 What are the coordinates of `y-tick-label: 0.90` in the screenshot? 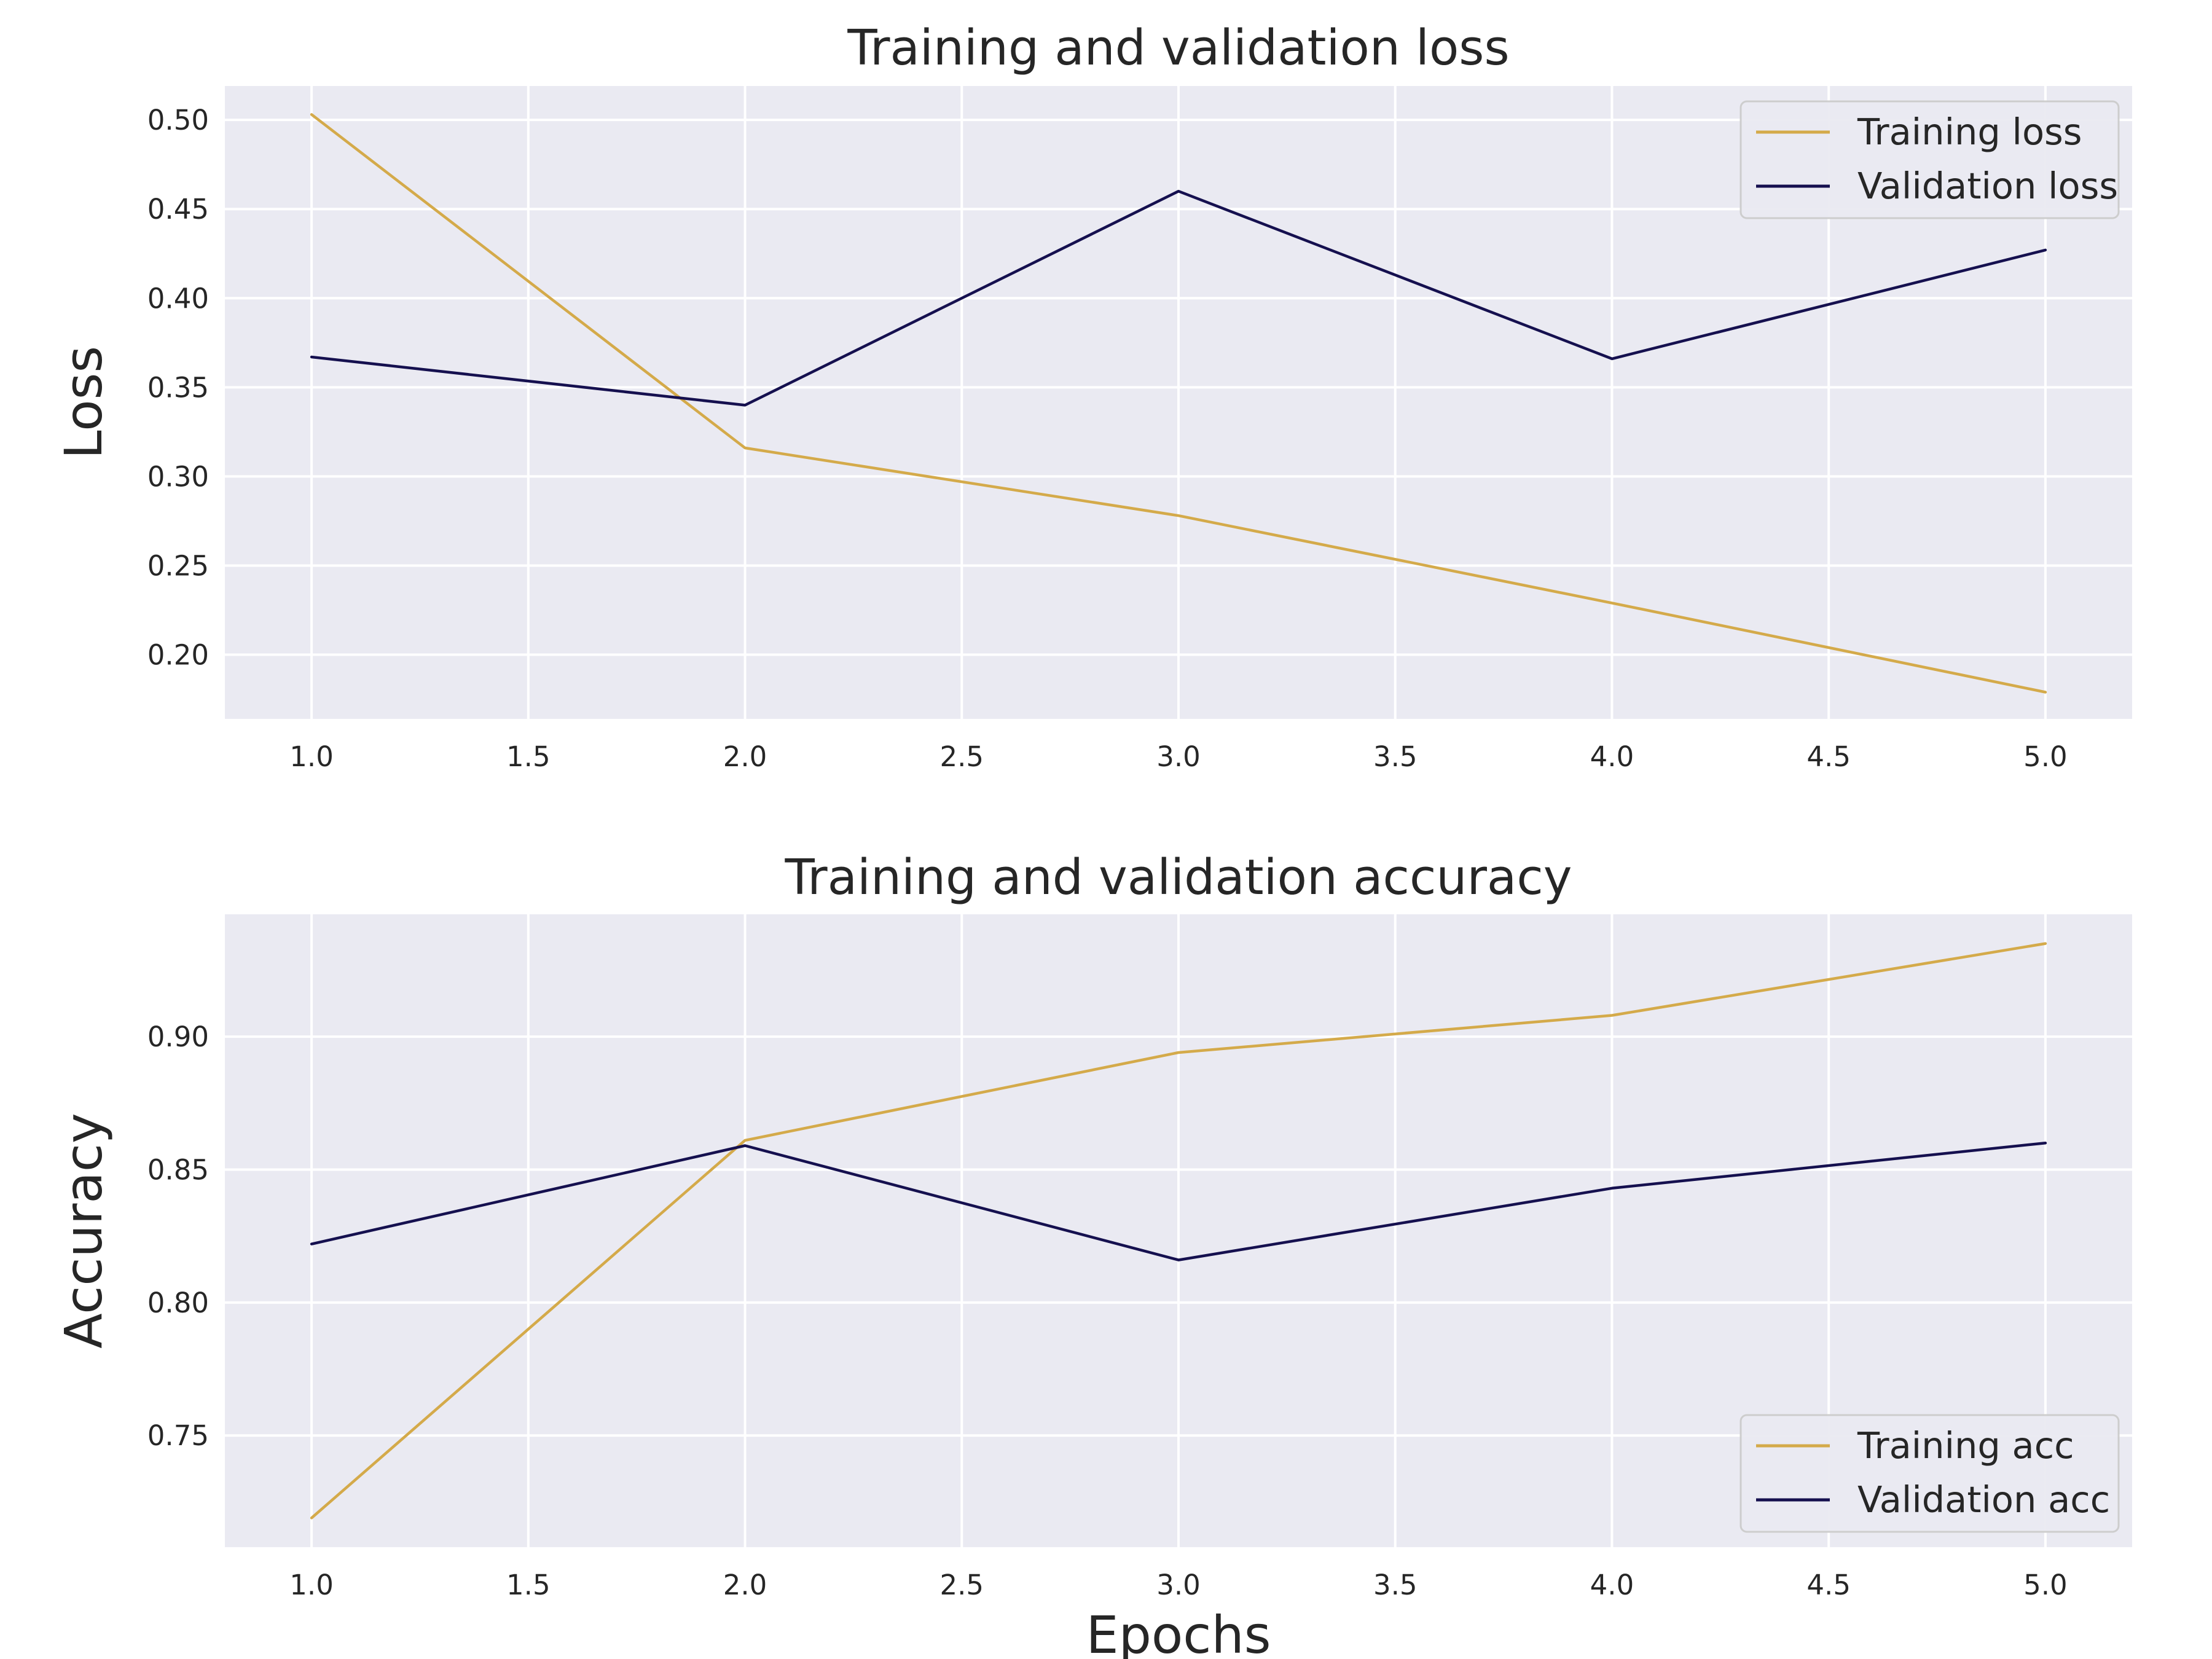 It's located at (178, 1037).